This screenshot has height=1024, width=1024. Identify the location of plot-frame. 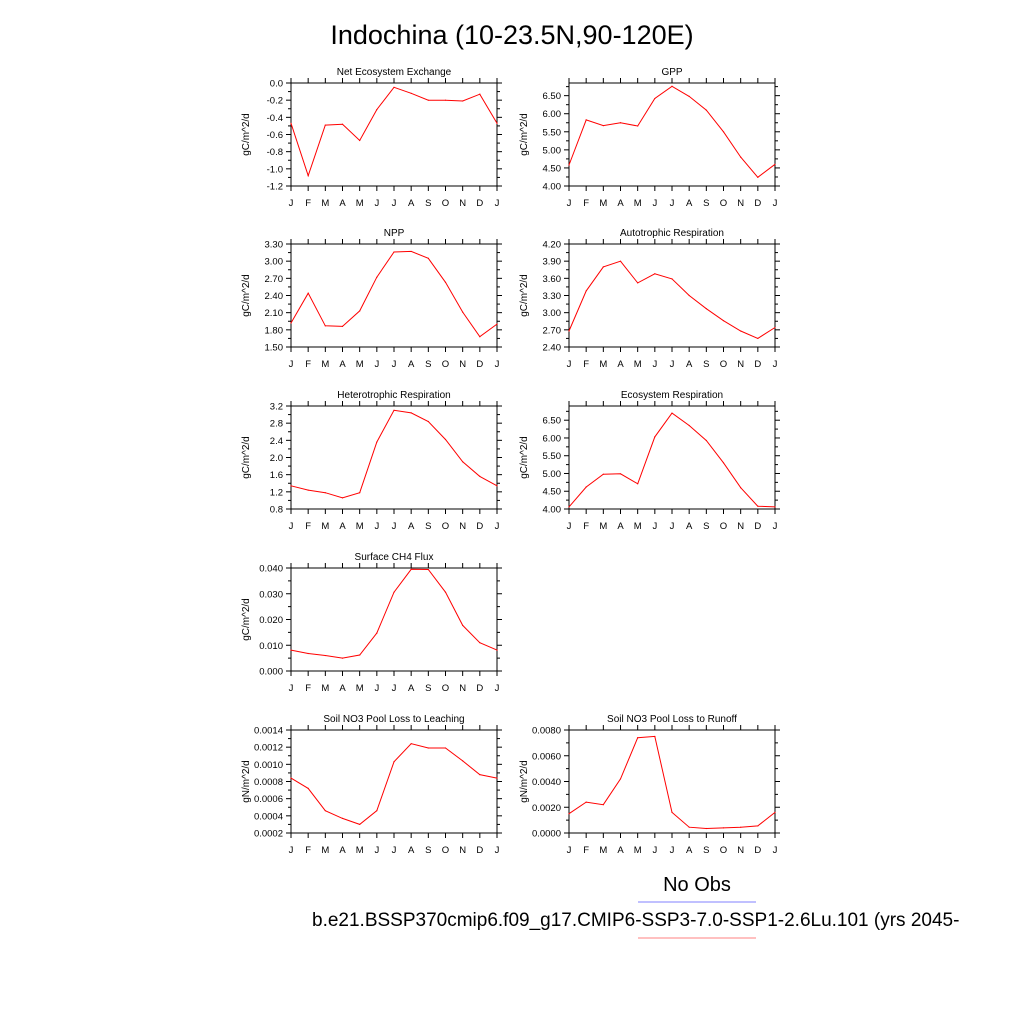
(672, 457).